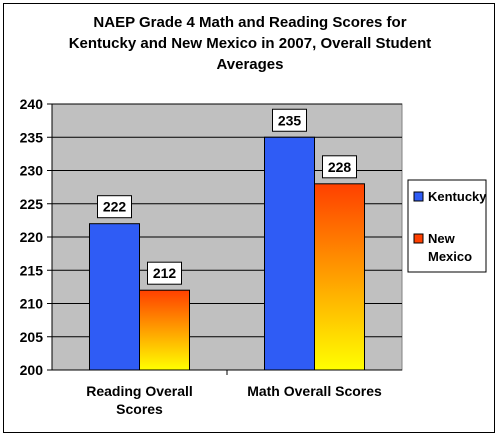 The height and width of the screenshot is (438, 500). Describe the element at coordinates (139, 391) in the screenshot. I see `x-category-label: Reading Overall` at that location.